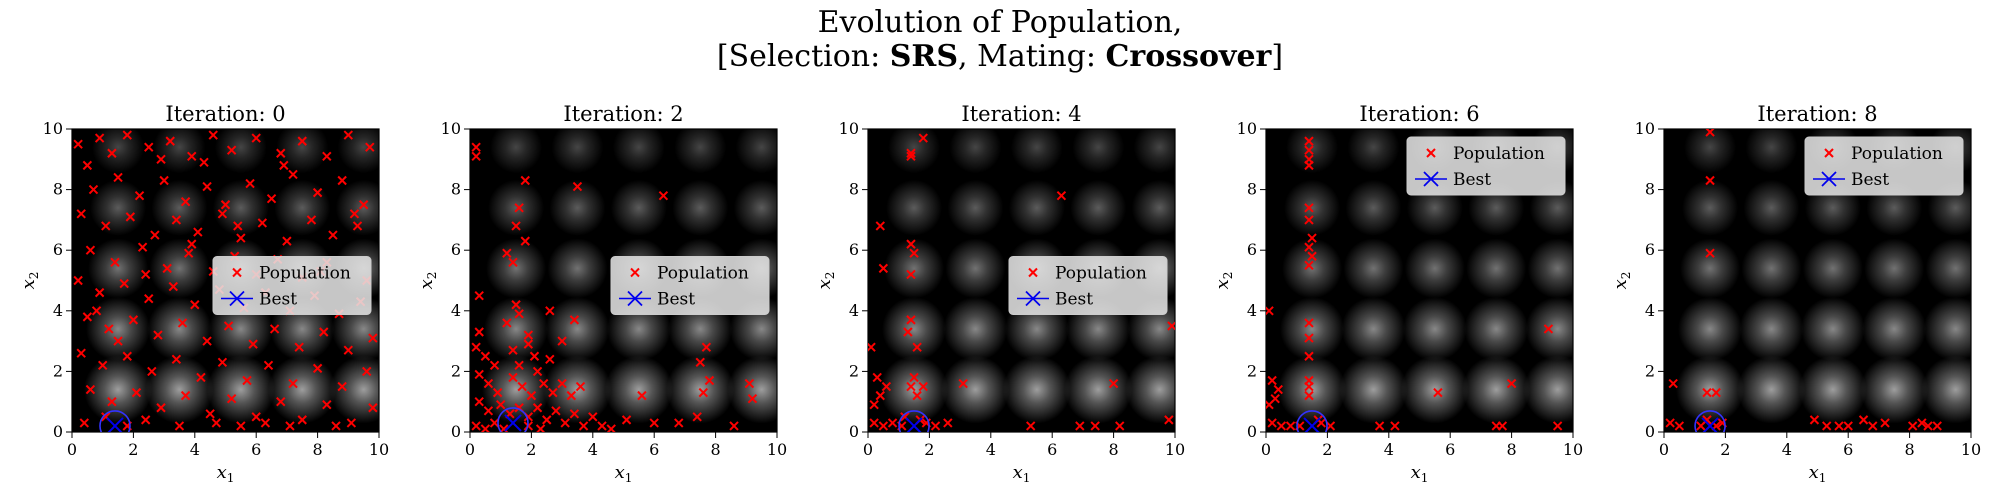  I want to click on subplot-title: Iteration: 4, so click(1021, 114).